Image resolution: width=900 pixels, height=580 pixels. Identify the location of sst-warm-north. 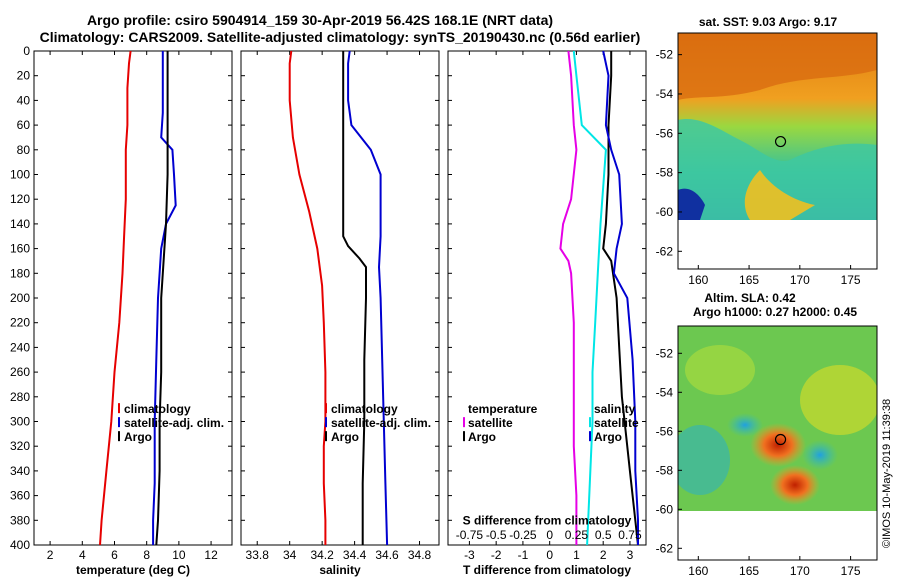
(777, 66).